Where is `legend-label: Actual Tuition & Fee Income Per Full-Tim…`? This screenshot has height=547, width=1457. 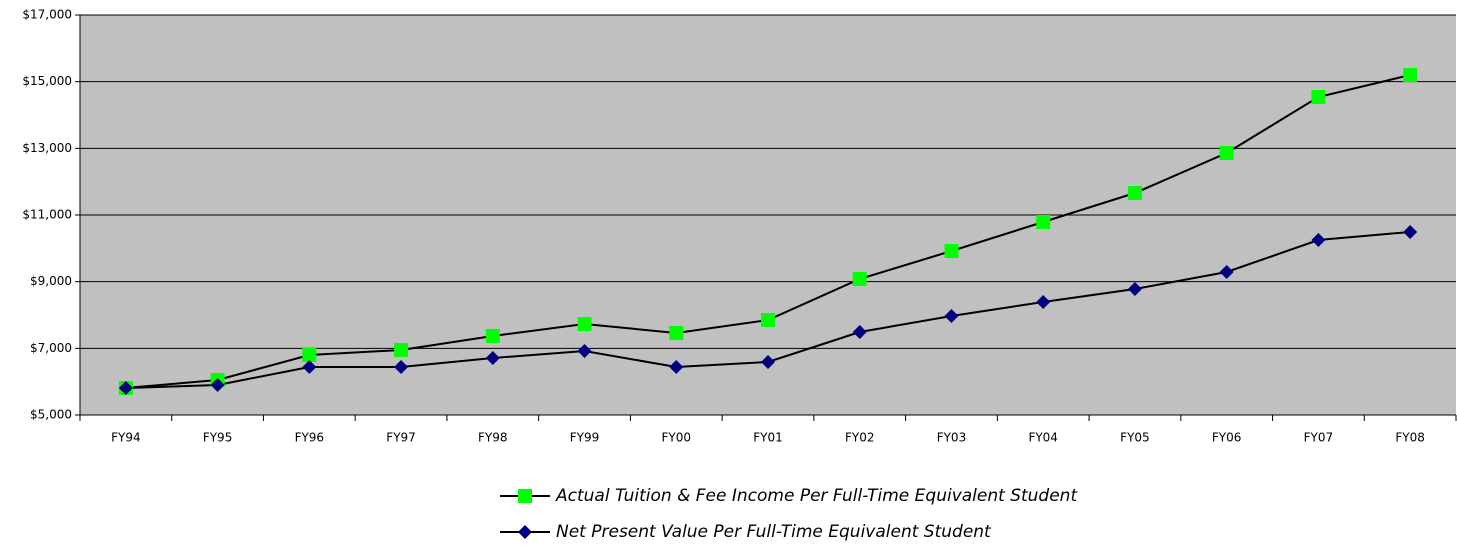 legend-label: Actual Tuition & Fee Income Per Full-Tim… is located at coordinates (816, 496).